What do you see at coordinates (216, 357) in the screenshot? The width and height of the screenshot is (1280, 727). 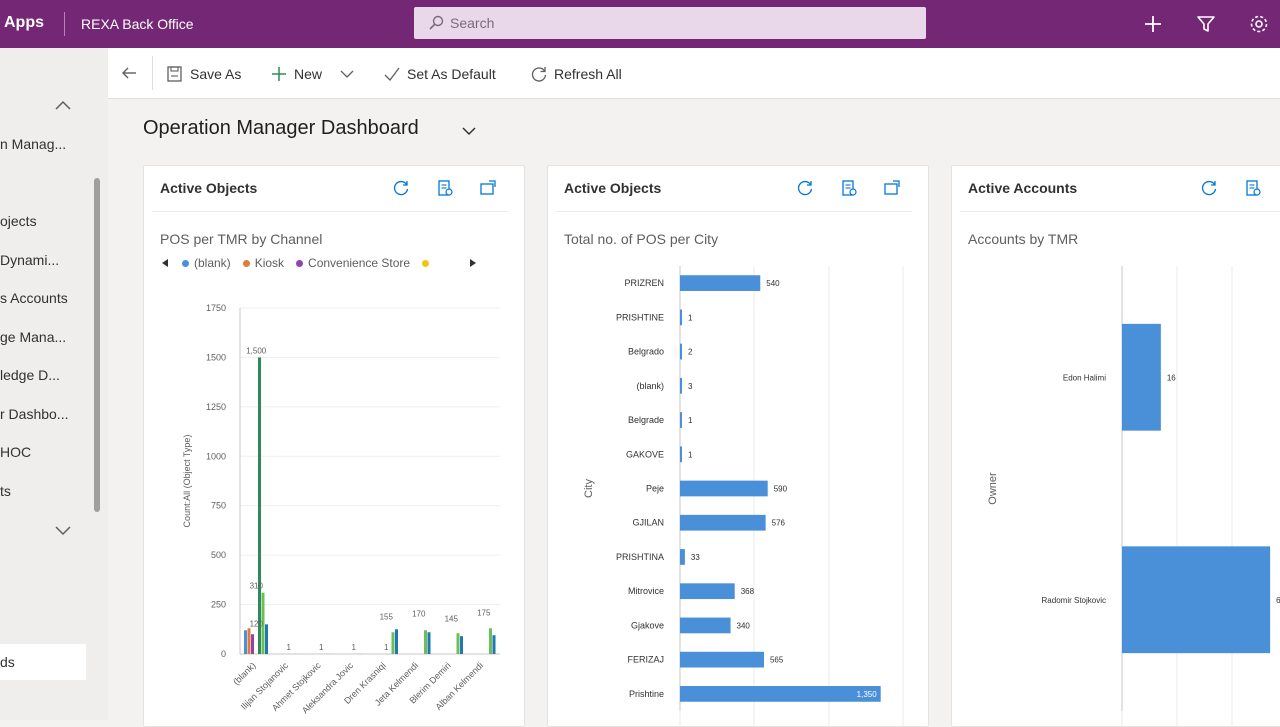 I see `y-tick-label: 1500` at bounding box center [216, 357].